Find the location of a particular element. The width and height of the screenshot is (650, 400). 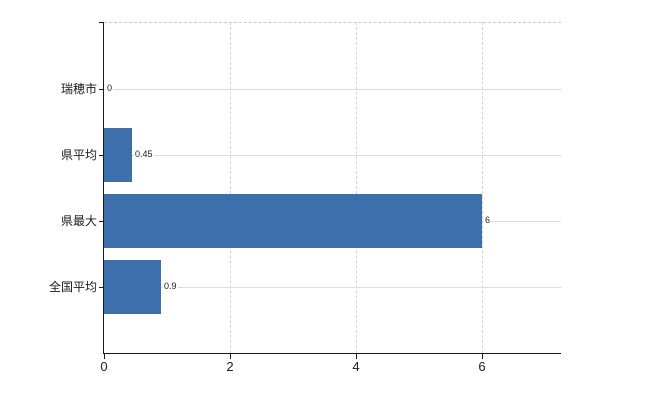

plot-top-border is located at coordinates (332, 22).